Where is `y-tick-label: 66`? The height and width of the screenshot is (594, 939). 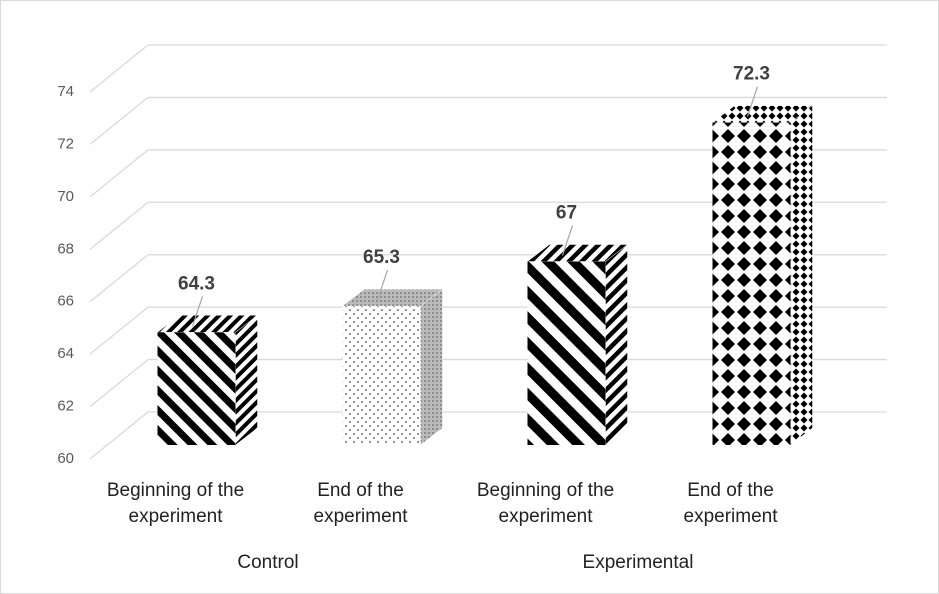
y-tick-label: 66 is located at coordinates (65, 301).